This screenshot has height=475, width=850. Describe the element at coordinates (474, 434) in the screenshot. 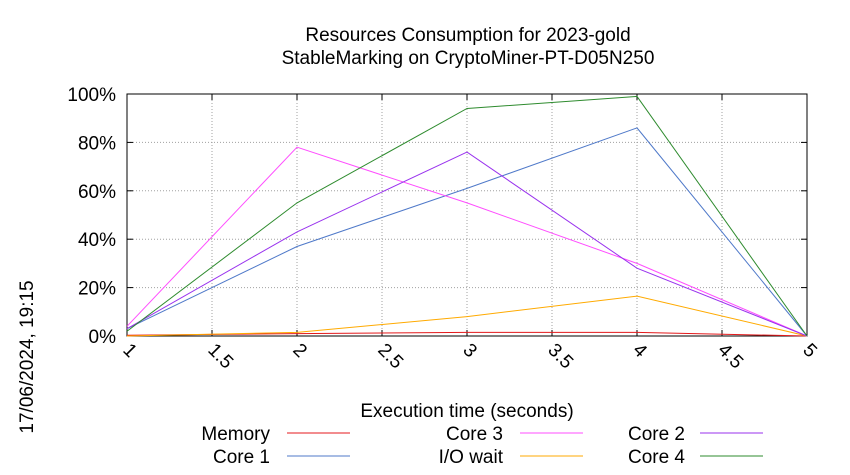

I see `legend-label-core-3: Core 3` at that location.